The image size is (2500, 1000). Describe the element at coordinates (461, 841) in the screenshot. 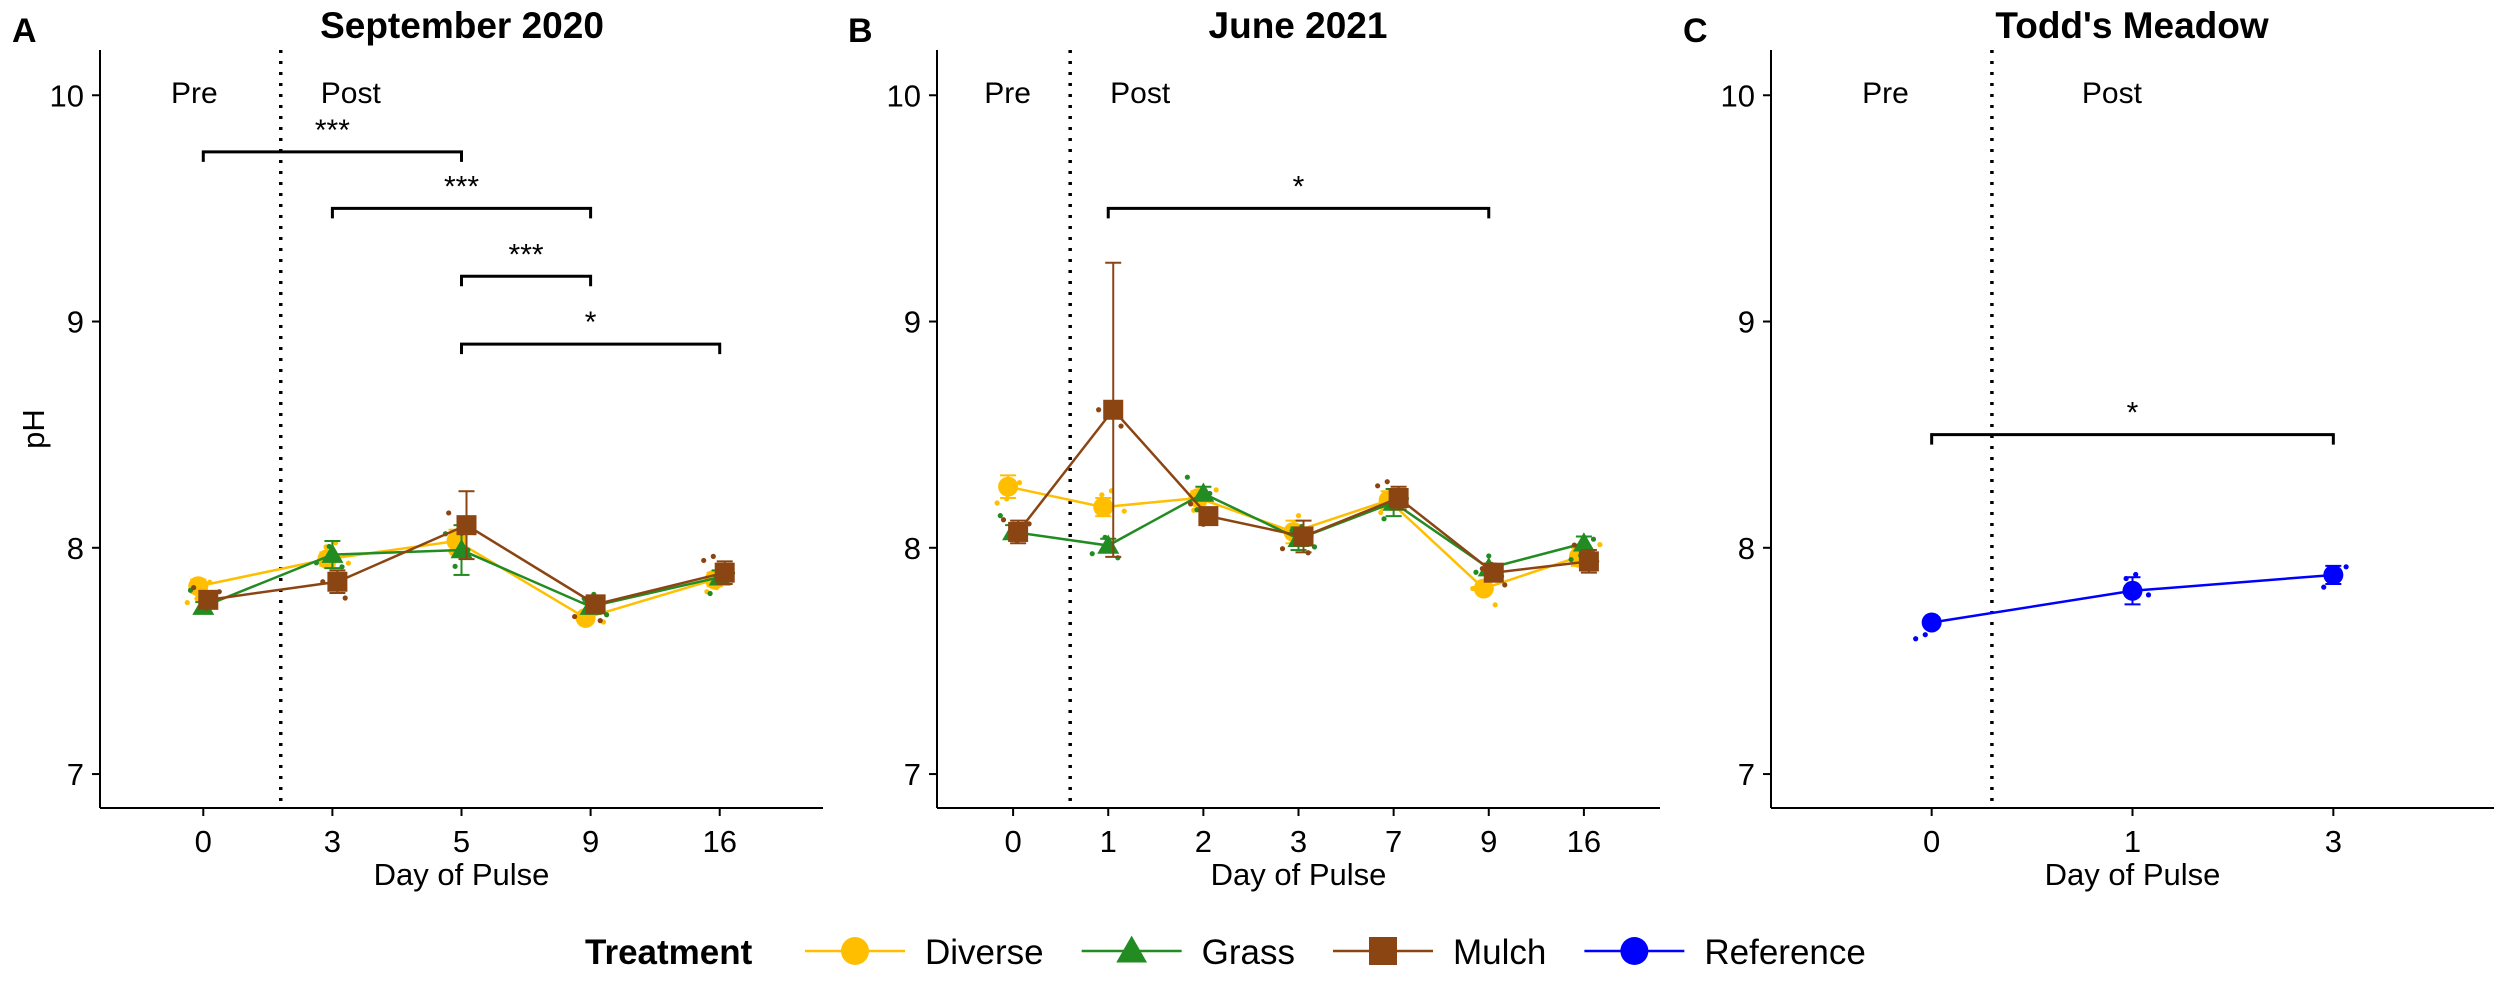

I see `x-tick-label: 5` at that location.